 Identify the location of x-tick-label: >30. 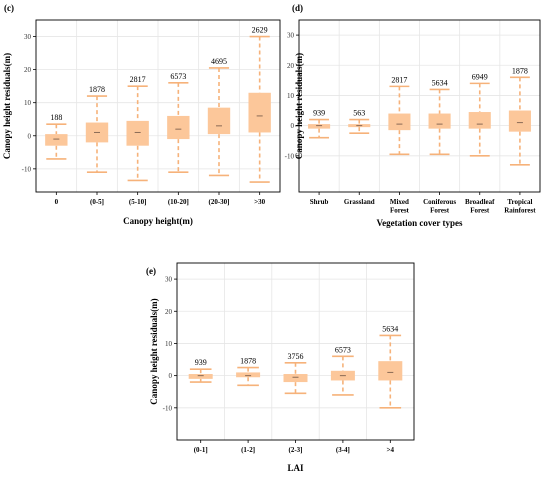
(259, 202).